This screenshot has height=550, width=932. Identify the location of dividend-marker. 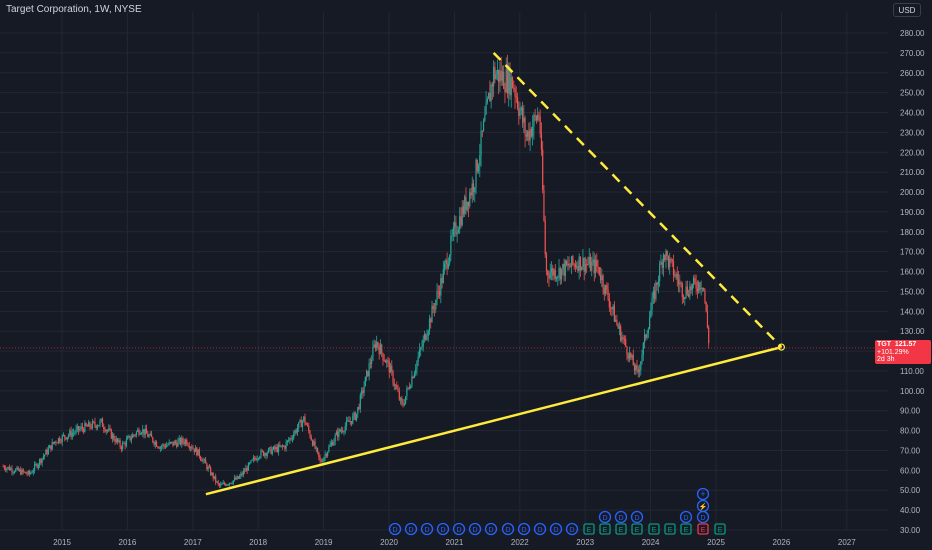
(572, 529).